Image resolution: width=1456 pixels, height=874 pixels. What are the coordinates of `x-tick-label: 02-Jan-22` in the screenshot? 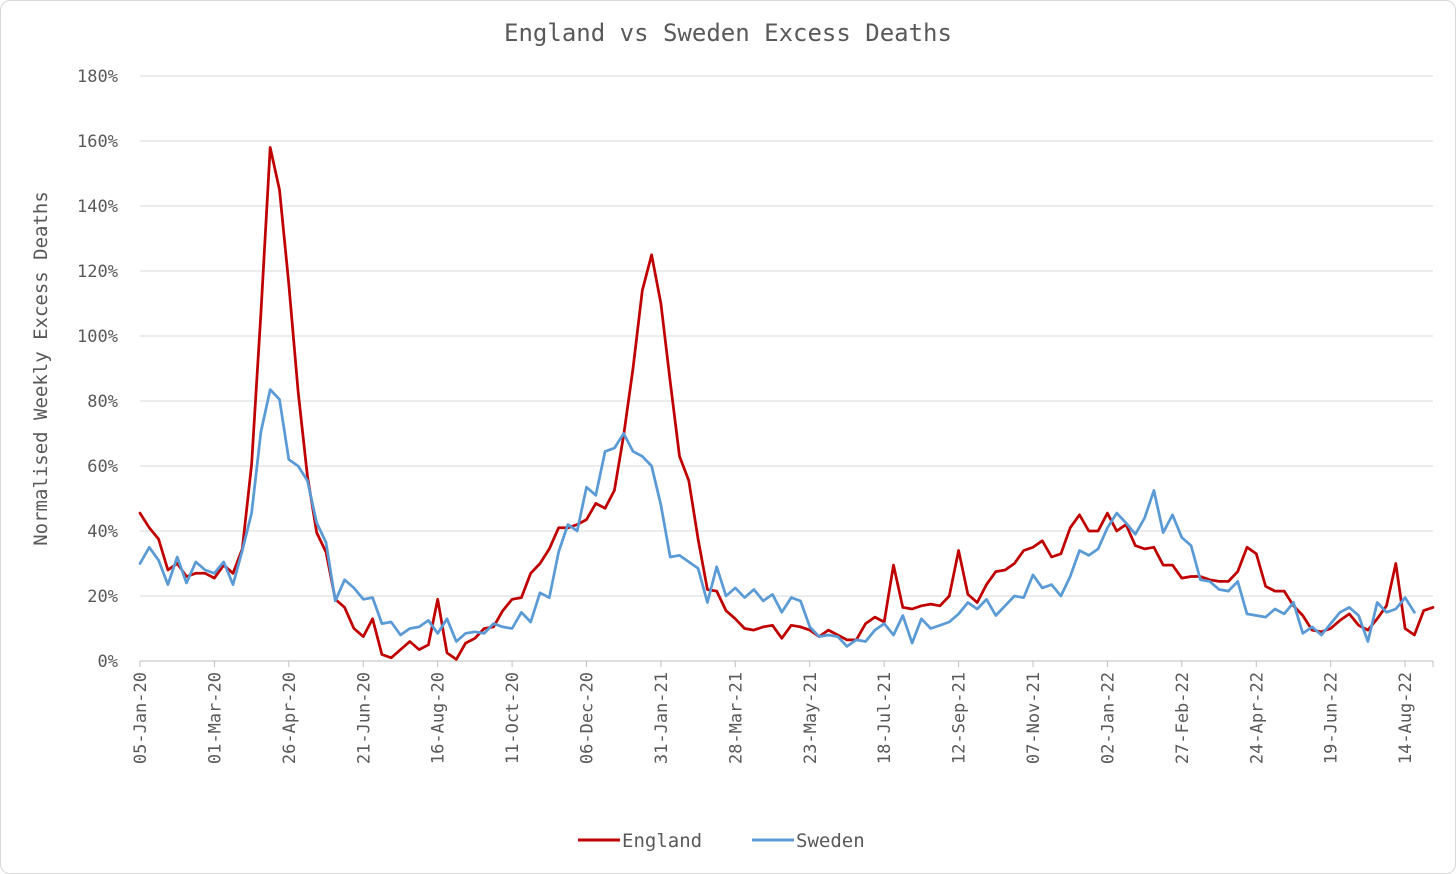 It's located at (1108, 718).